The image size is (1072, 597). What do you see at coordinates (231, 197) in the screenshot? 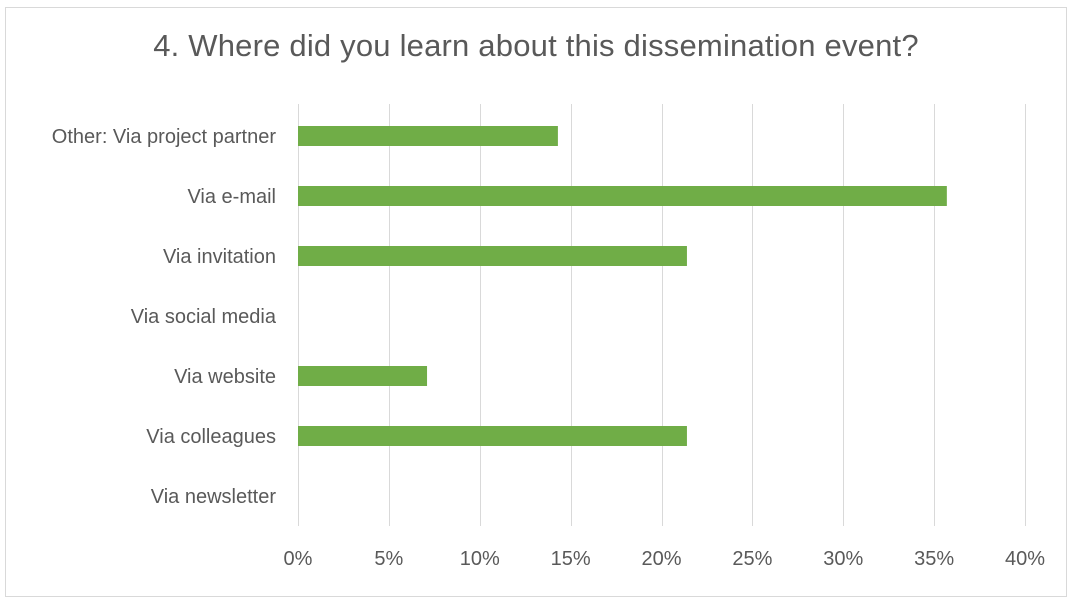
I see `y-category-label: Via e-mail` at bounding box center [231, 197].